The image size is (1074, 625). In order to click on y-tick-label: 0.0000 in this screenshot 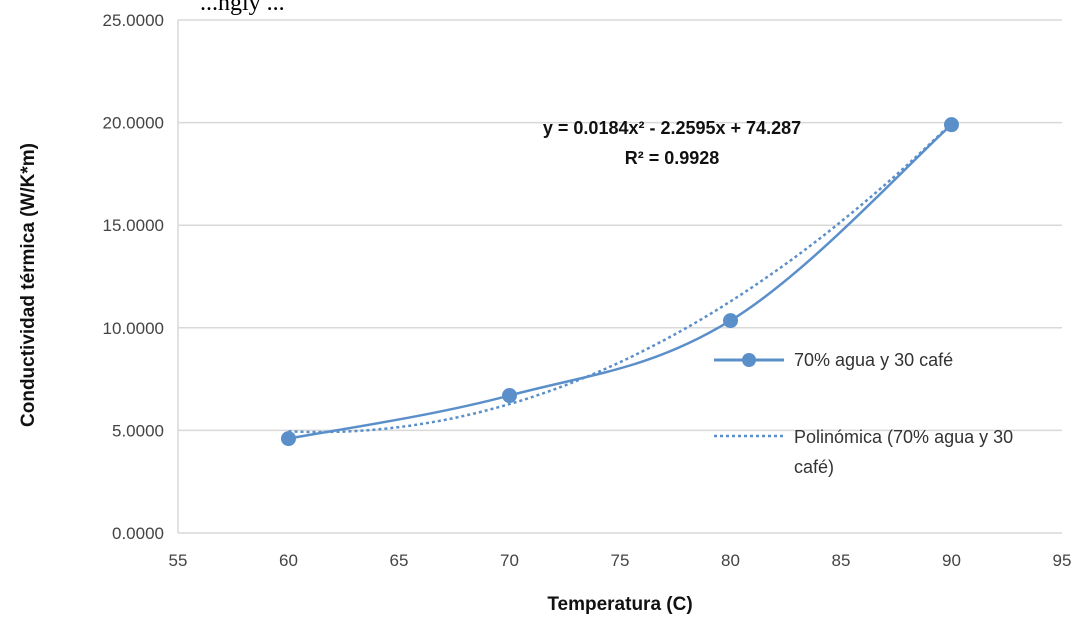, I will do `click(138, 533)`.